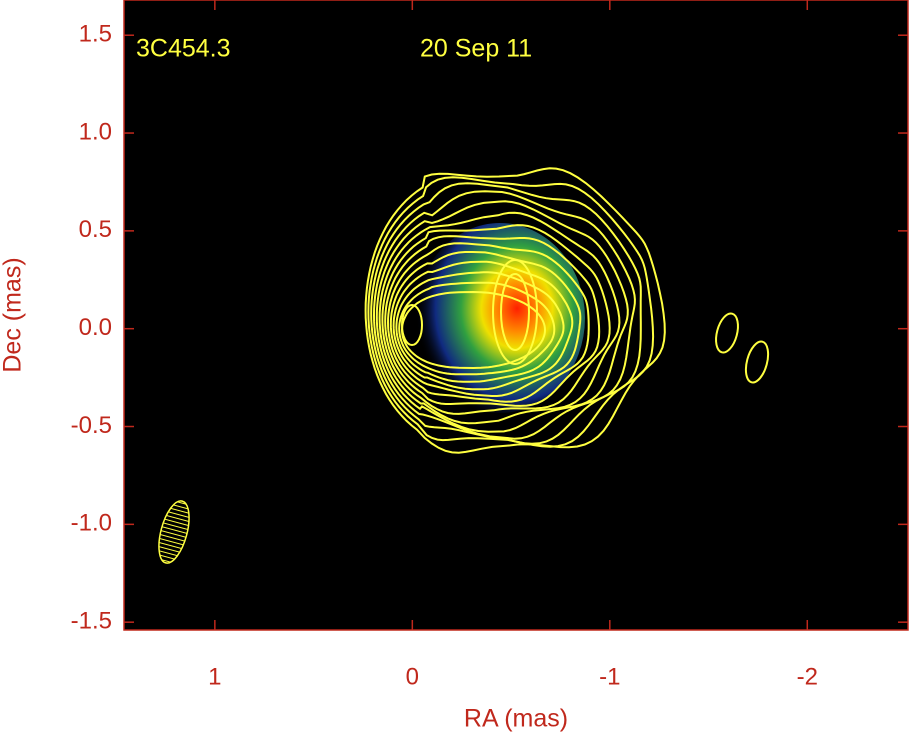 The width and height of the screenshot is (913, 742). Describe the element at coordinates (91, 621) in the screenshot. I see `y-tick-label: -1.5` at that location.